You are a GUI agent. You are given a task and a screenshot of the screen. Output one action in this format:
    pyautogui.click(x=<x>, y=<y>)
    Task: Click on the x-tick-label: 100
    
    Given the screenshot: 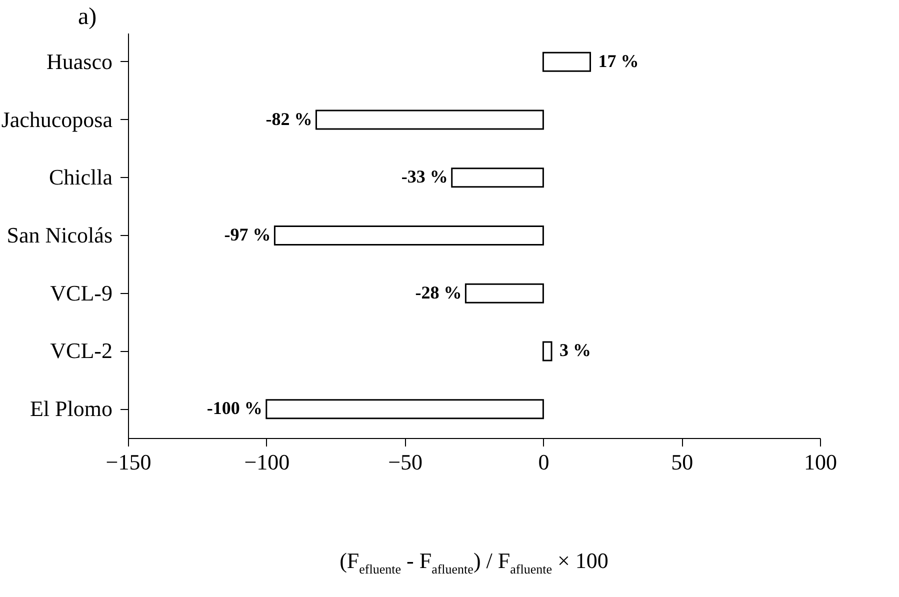 What is the action you would take?
    pyautogui.click(x=820, y=462)
    